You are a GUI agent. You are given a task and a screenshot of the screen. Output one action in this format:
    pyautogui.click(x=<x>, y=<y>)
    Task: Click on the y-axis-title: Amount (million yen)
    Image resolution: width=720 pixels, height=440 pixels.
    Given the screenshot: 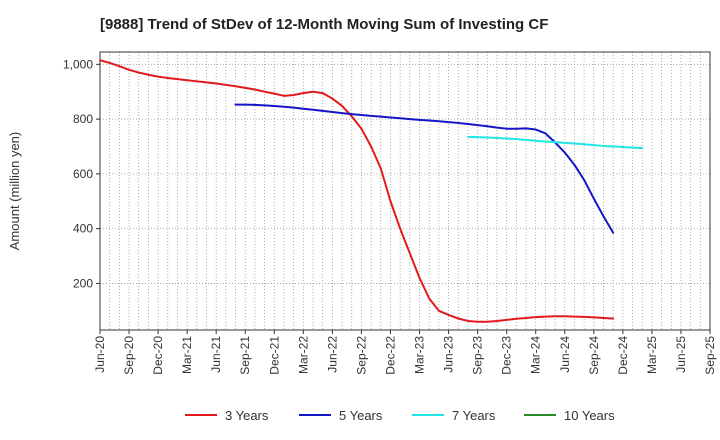 What is the action you would take?
    pyautogui.click(x=14, y=191)
    